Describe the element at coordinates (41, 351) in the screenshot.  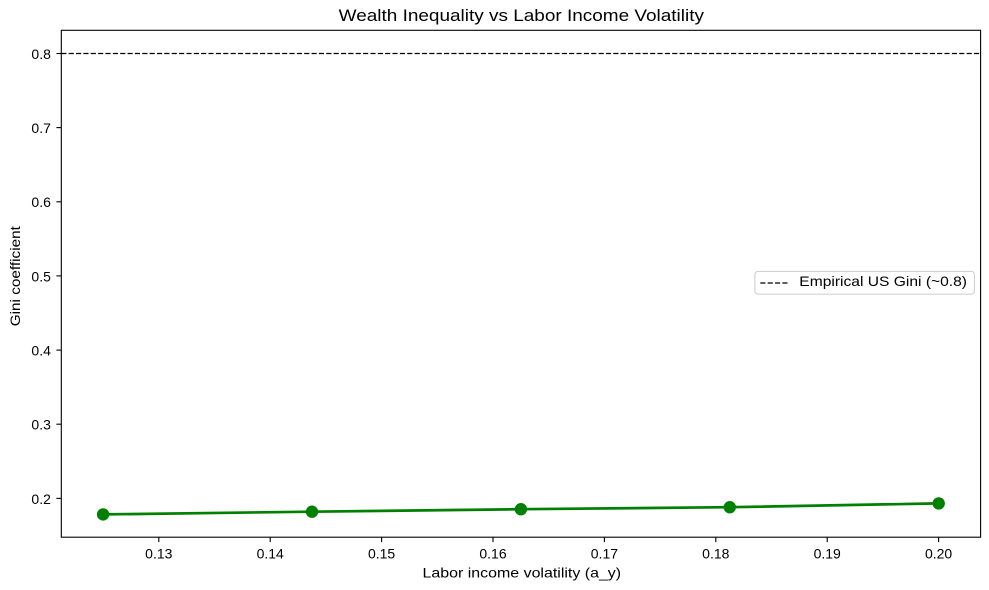
I see `svg-text: 0.4` at that location.